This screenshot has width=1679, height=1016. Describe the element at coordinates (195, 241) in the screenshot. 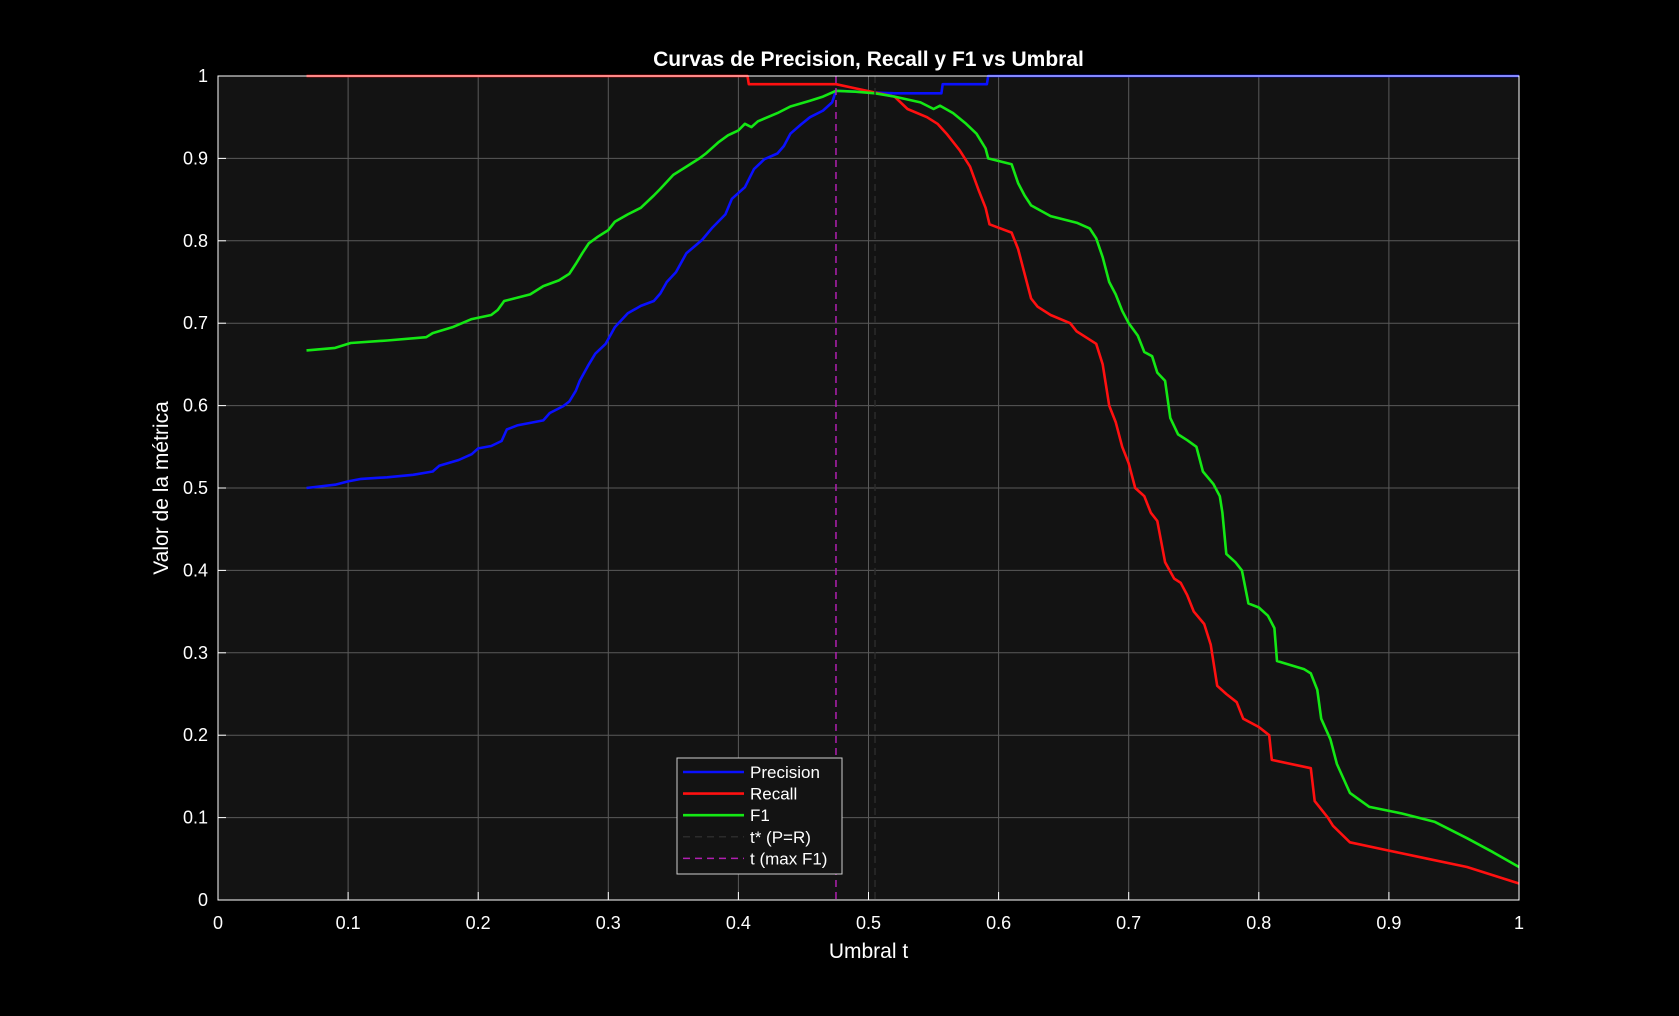

I see `y-tick-label: 0.8` at that location.